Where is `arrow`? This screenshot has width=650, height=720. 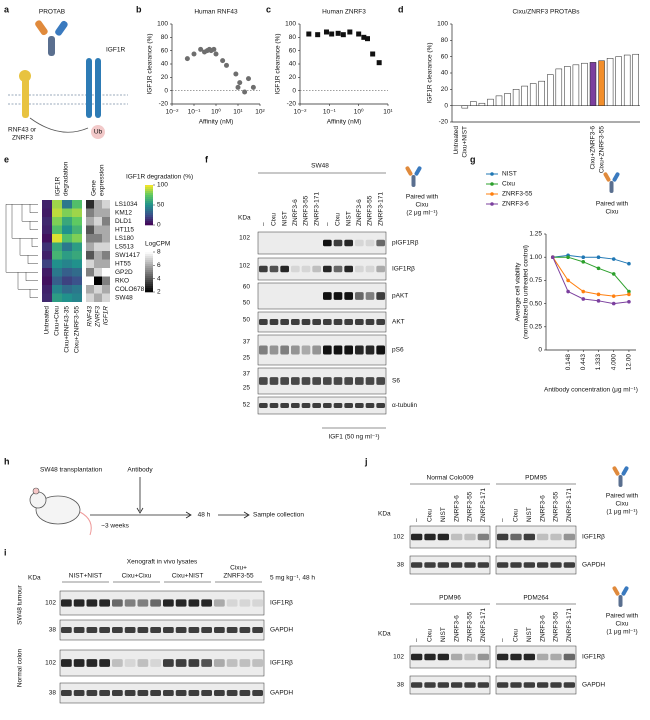
arrow is located at coordinates (59, 125).